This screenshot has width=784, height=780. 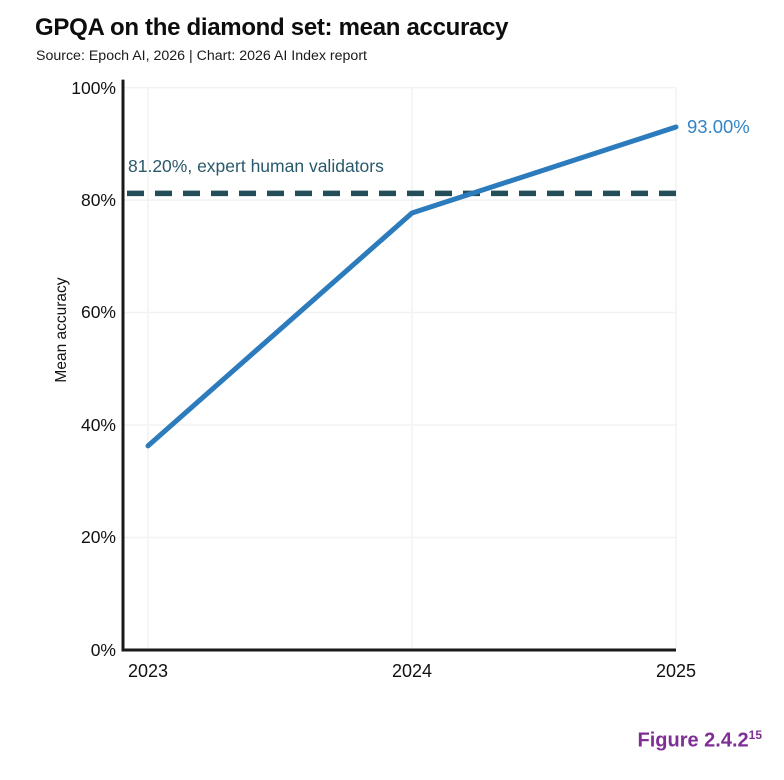 I want to click on figure-caption-footnote-ref: 15, so click(x=755, y=735).